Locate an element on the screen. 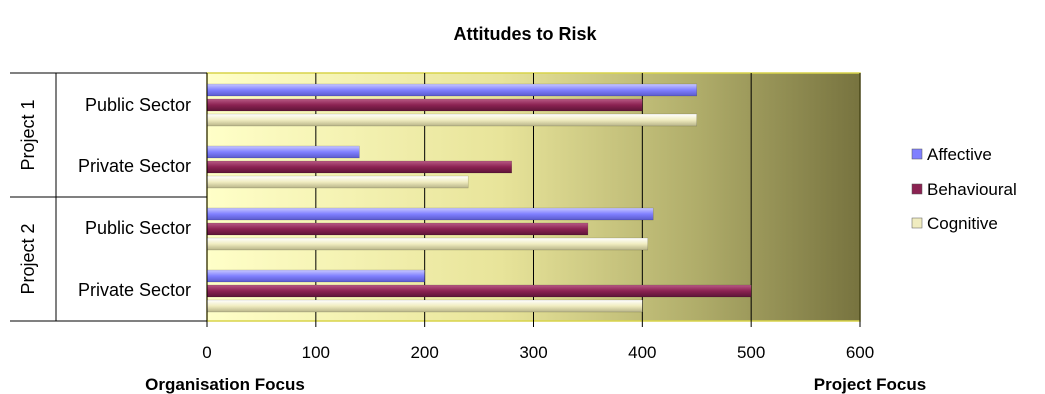 The height and width of the screenshot is (394, 1045). x-tick-label: 100 is located at coordinates (316, 352).